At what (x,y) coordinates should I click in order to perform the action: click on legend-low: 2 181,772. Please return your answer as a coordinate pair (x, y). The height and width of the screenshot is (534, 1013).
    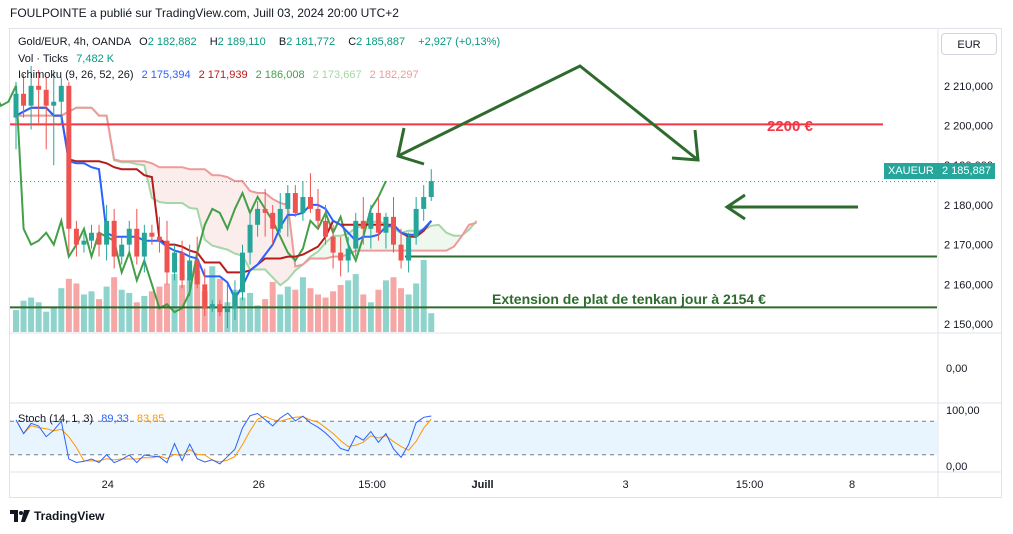
    Looking at the image, I should click on (311, 42).